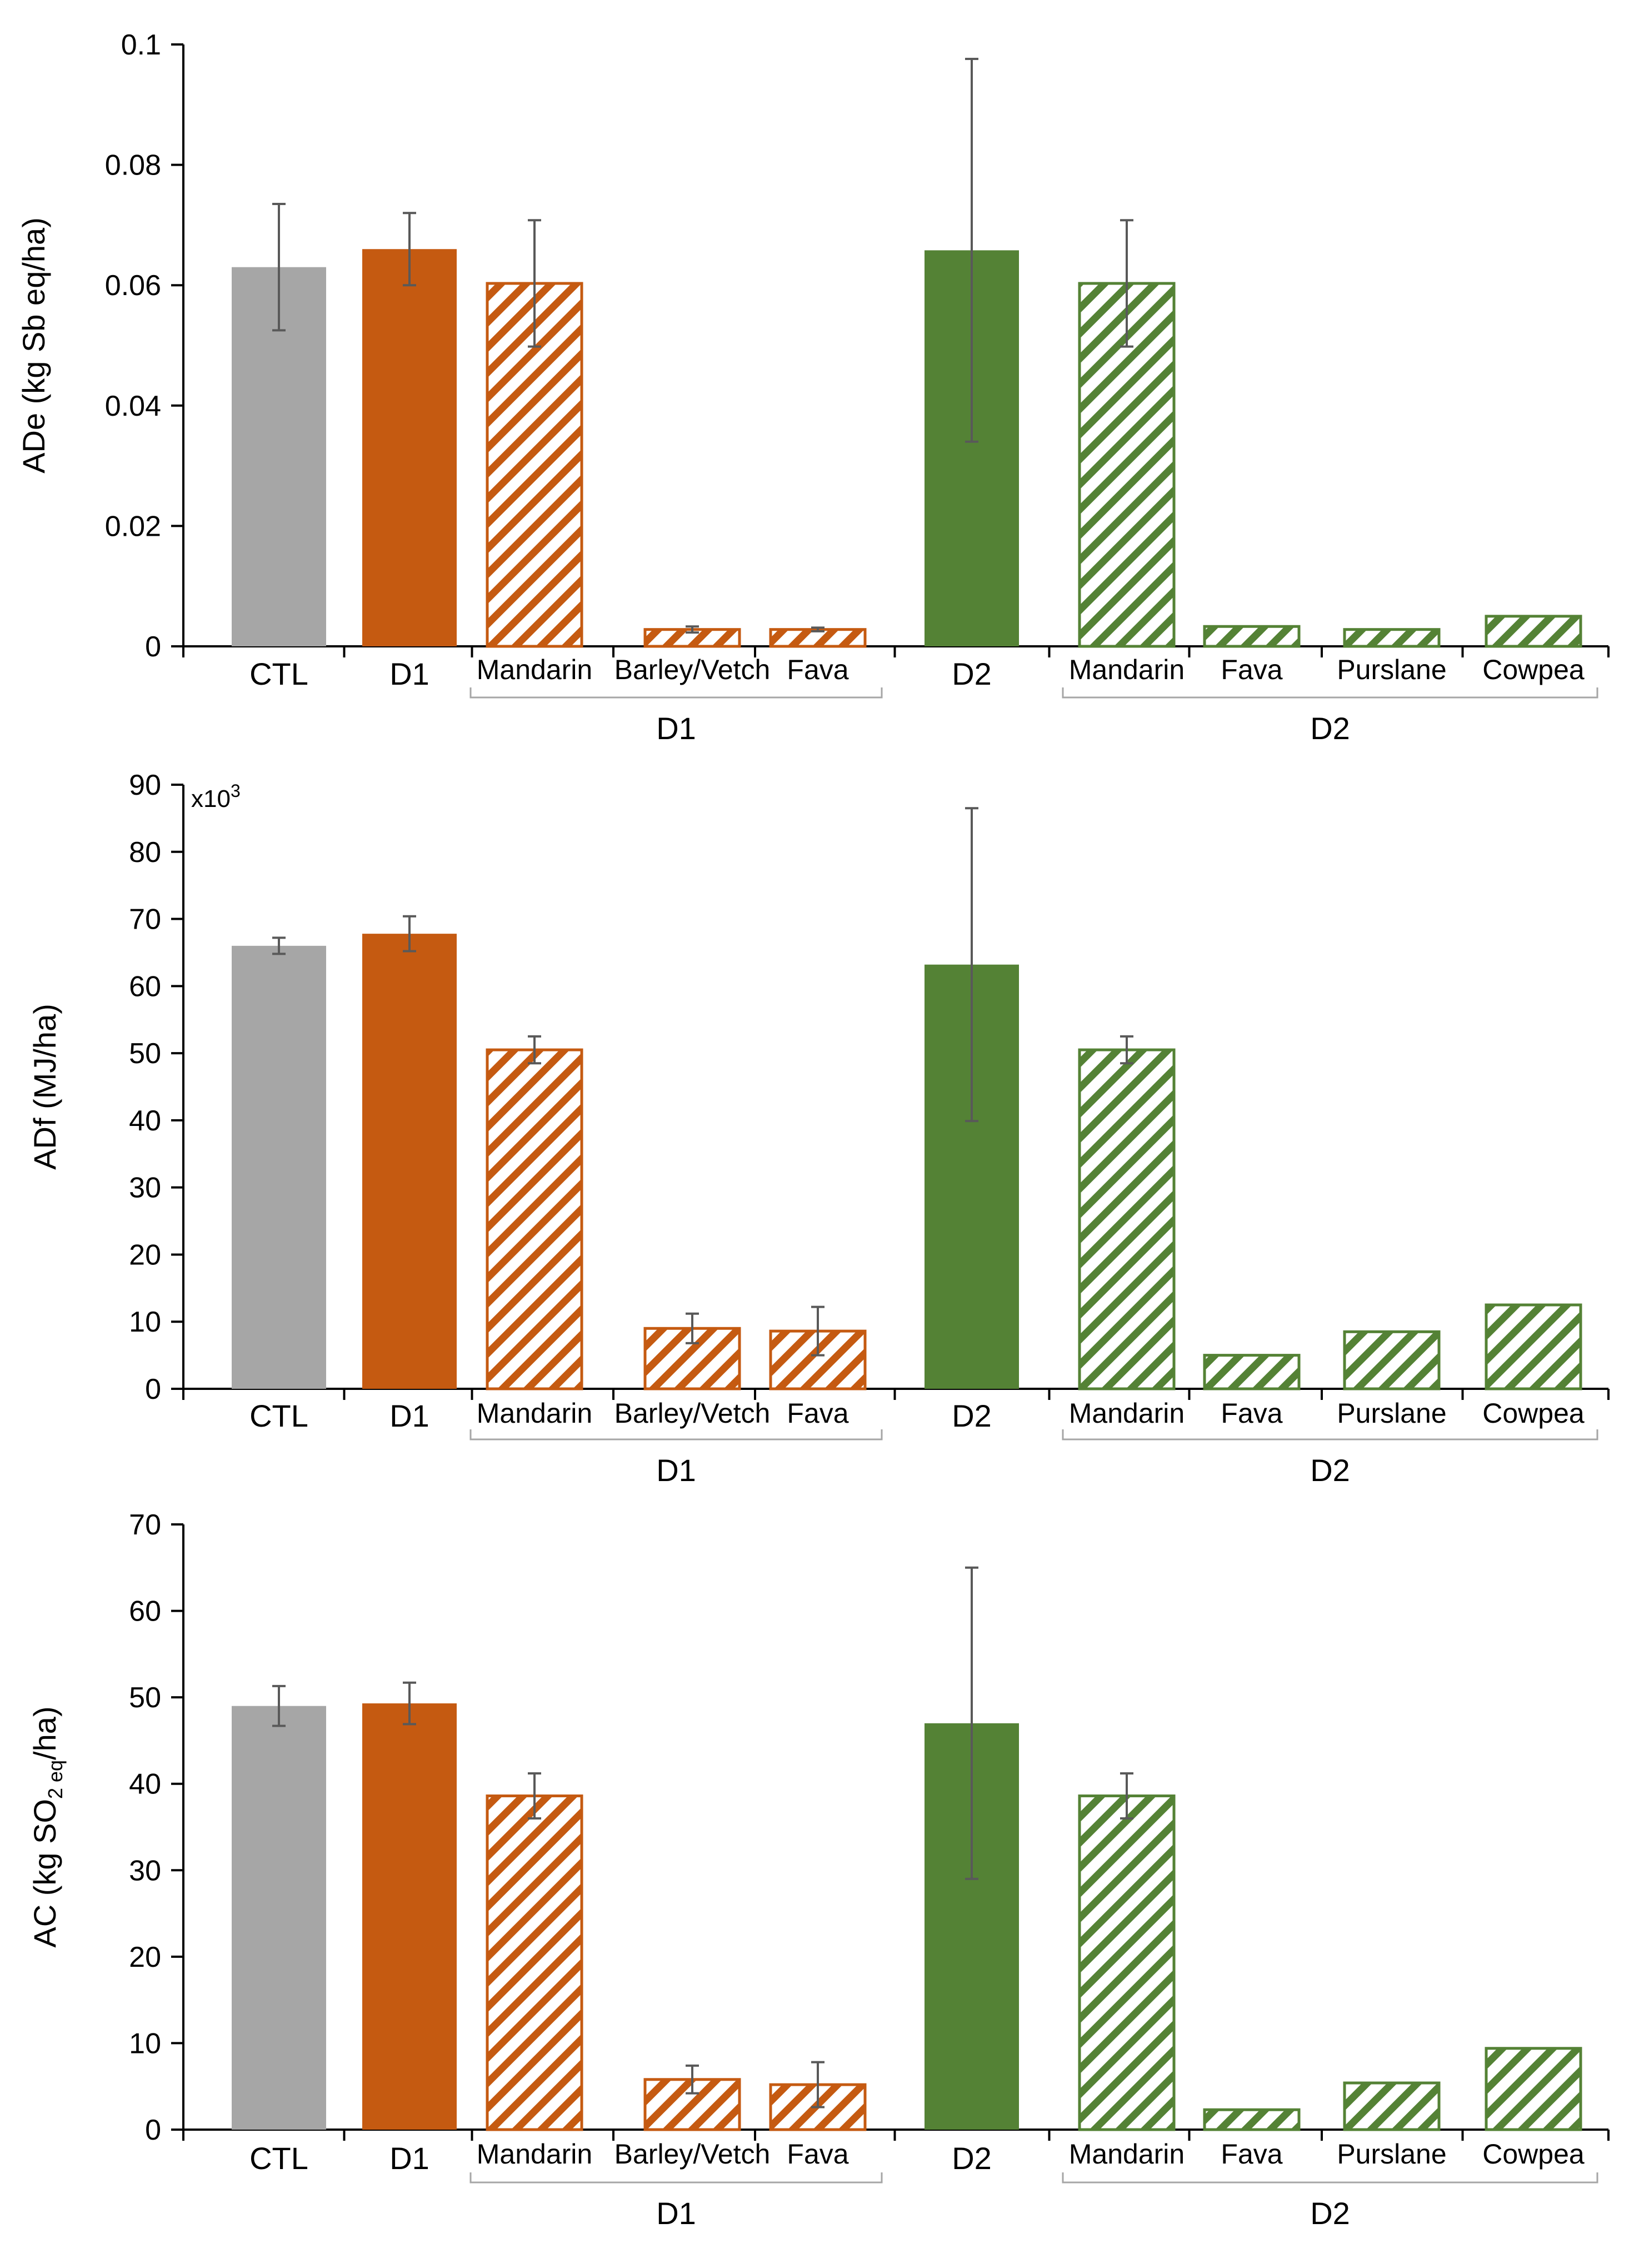 Image resolution: width=1644 pixels, height=2268 pixels. What do you see at coordinates (133, 526) in the screenshot?
I see `y-tick-label: 0.02` at bounding box center [133, 526].